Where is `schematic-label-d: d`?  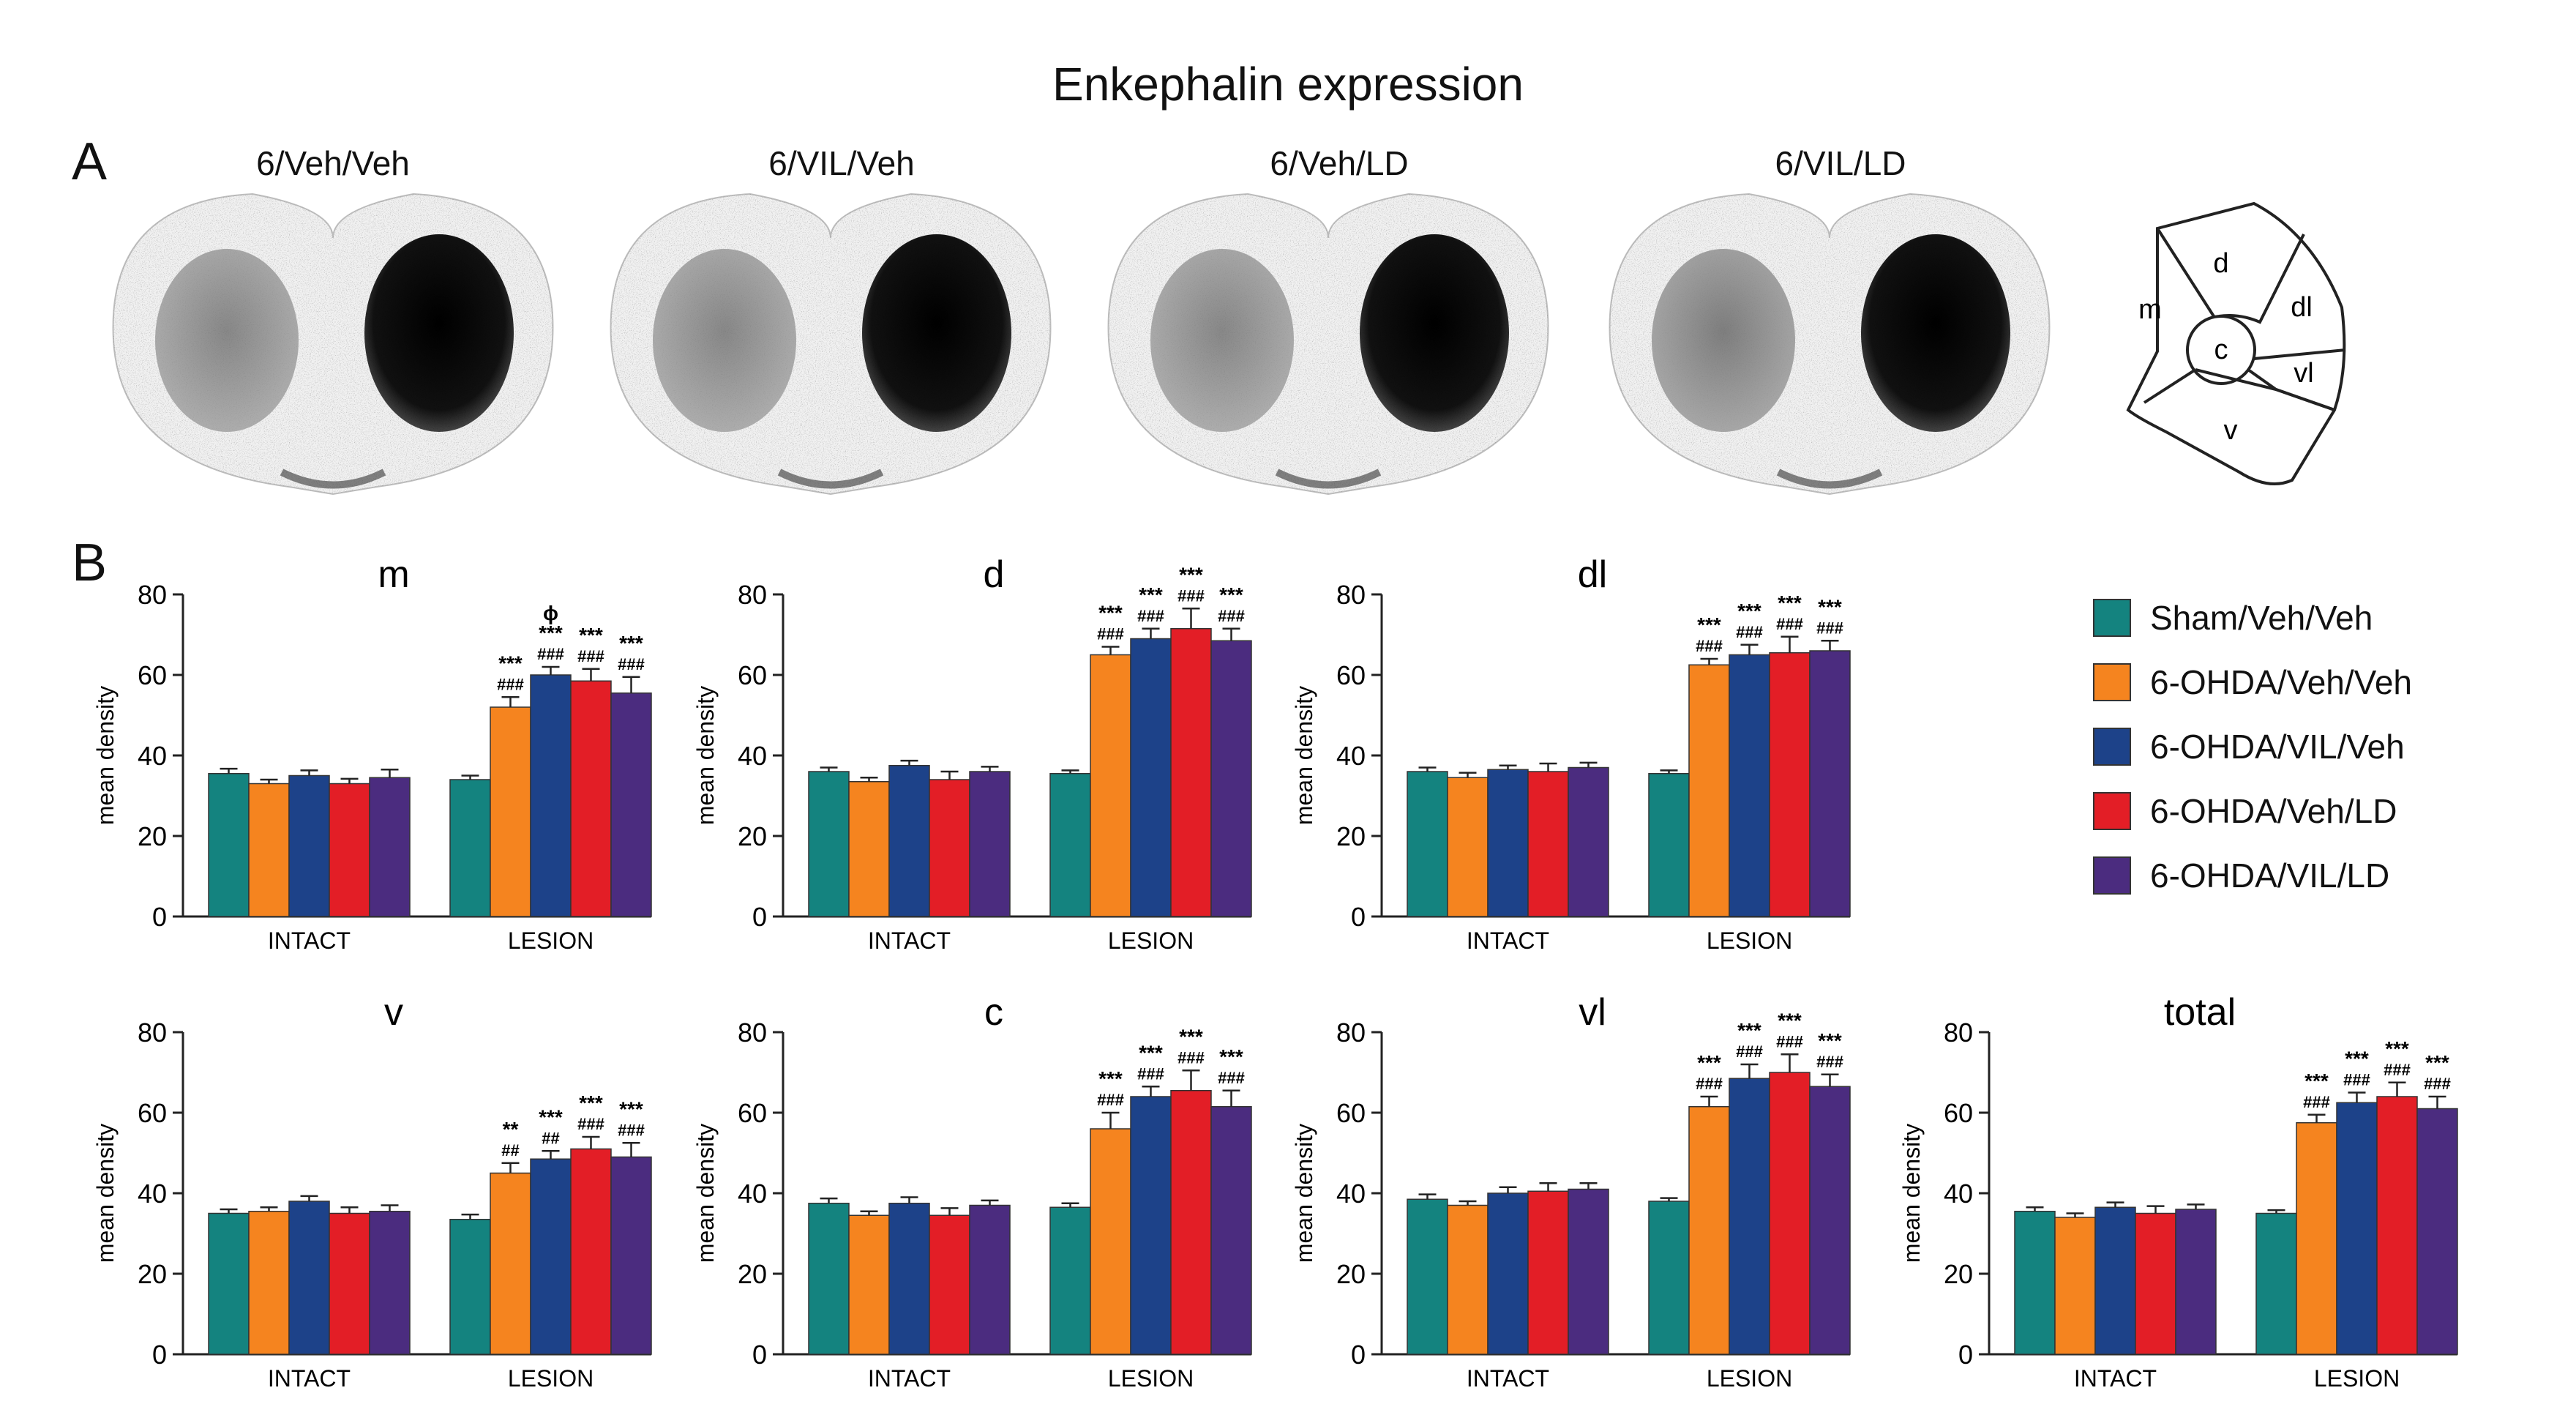 schematic-label-d: d is located at coordinates (2220, 263).